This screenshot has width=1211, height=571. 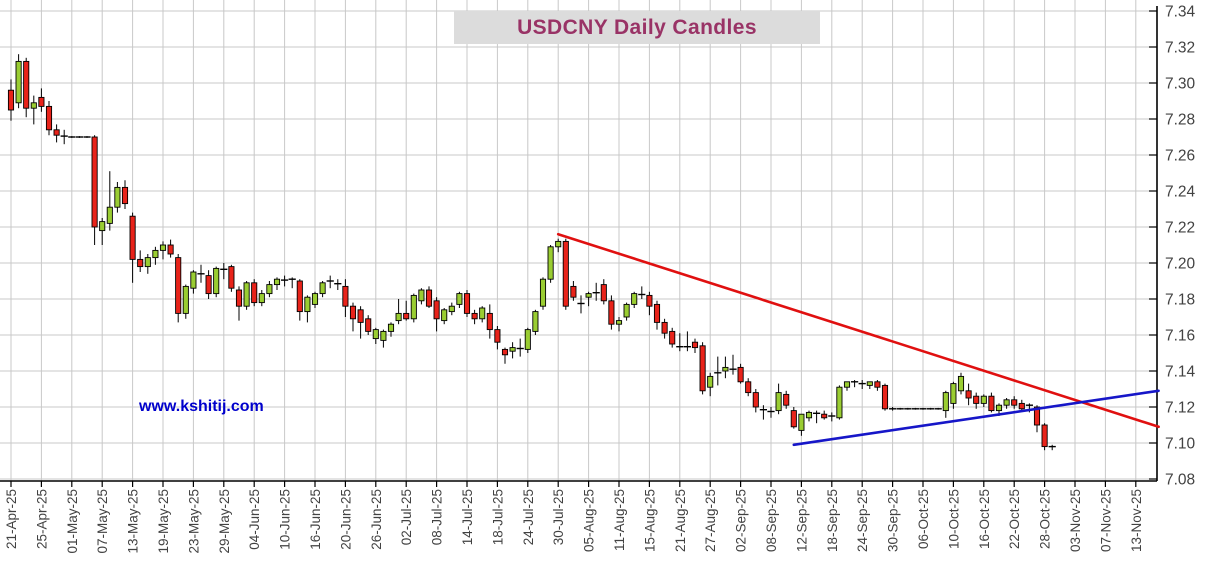 What do you see at coordinates (1045, 519) in the screenshot?
I see `x-axis-label: 28-Oct-25` at bounding box center [1045, 519].